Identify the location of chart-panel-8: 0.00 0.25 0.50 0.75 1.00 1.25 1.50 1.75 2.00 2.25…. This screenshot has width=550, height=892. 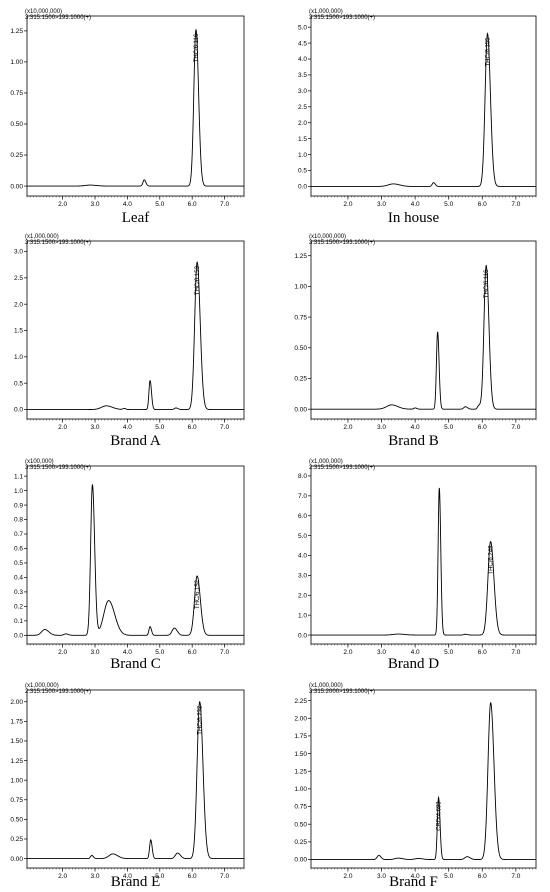
(415, 786).